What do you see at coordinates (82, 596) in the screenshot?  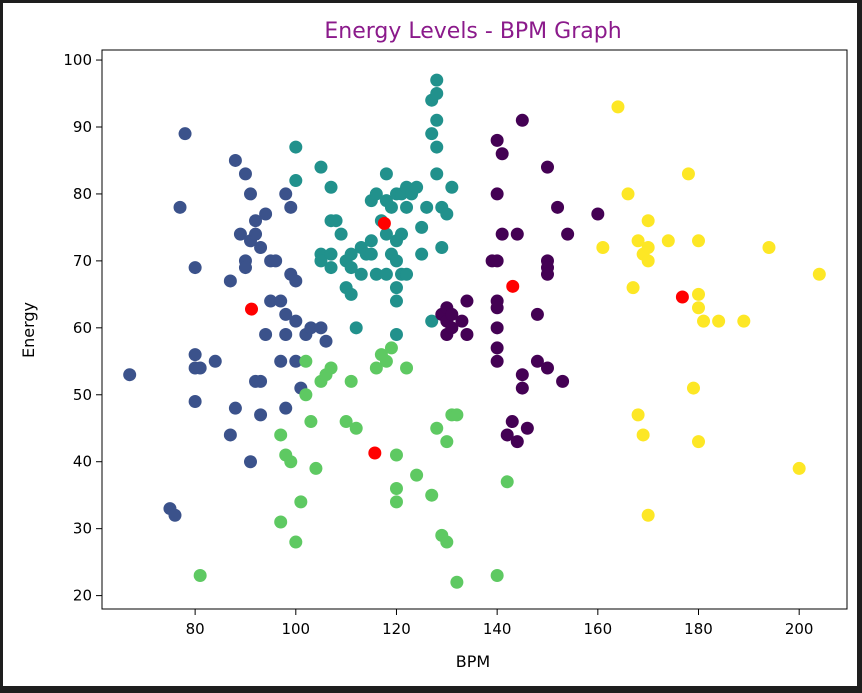 I see `y-tick-label: 20` at bounding box center [82, 596].